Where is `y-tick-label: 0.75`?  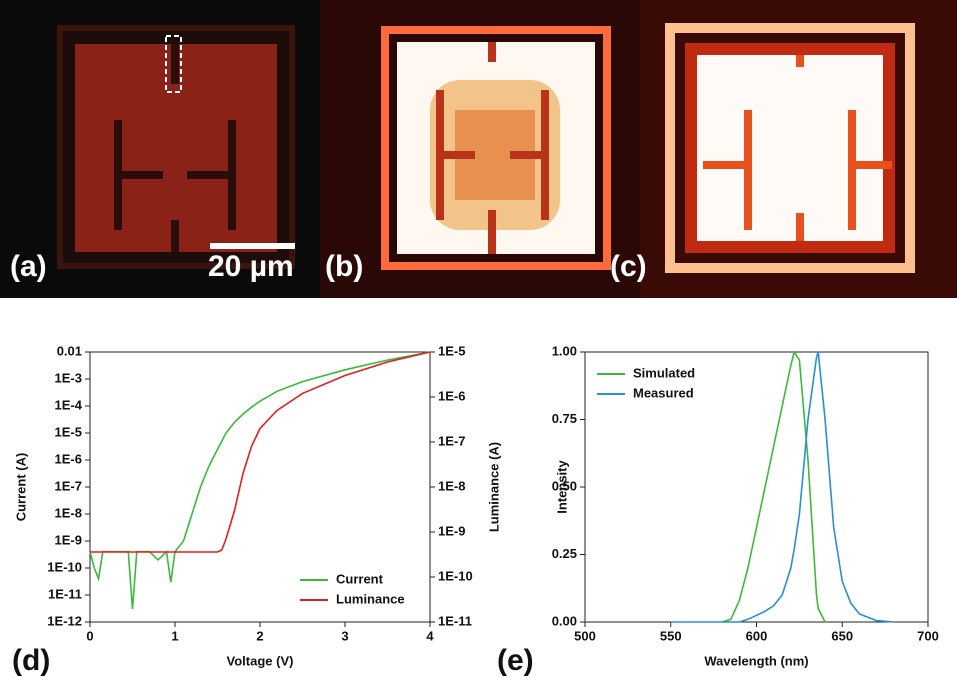
y-tick-label: 0.75 is located at coordinates (564, 418).